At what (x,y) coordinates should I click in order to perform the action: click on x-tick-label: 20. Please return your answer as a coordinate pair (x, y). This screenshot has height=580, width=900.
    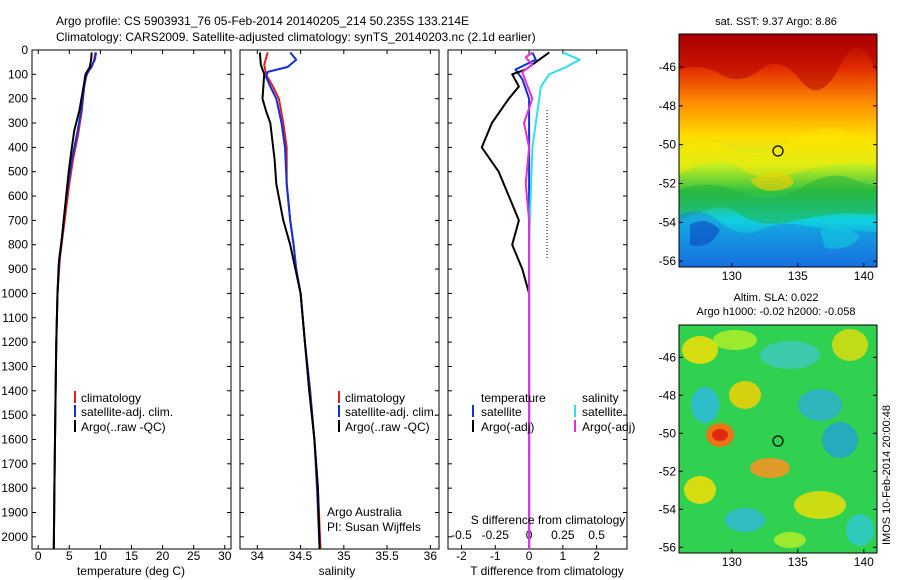
    Looking at the image, I should click on (163, 556).